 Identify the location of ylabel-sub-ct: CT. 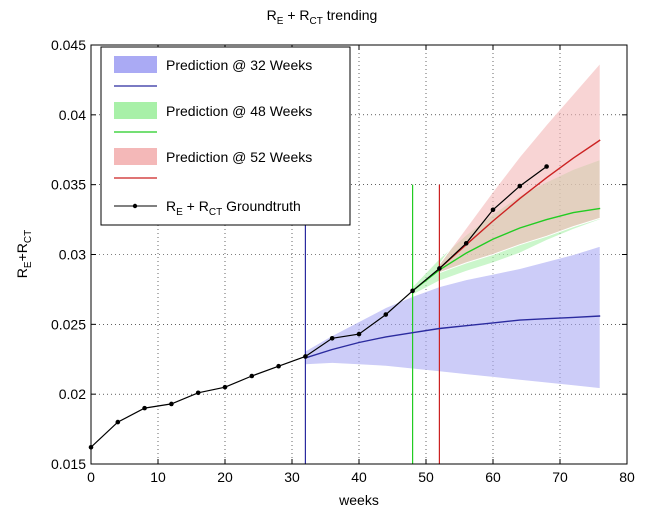
(28, 236).